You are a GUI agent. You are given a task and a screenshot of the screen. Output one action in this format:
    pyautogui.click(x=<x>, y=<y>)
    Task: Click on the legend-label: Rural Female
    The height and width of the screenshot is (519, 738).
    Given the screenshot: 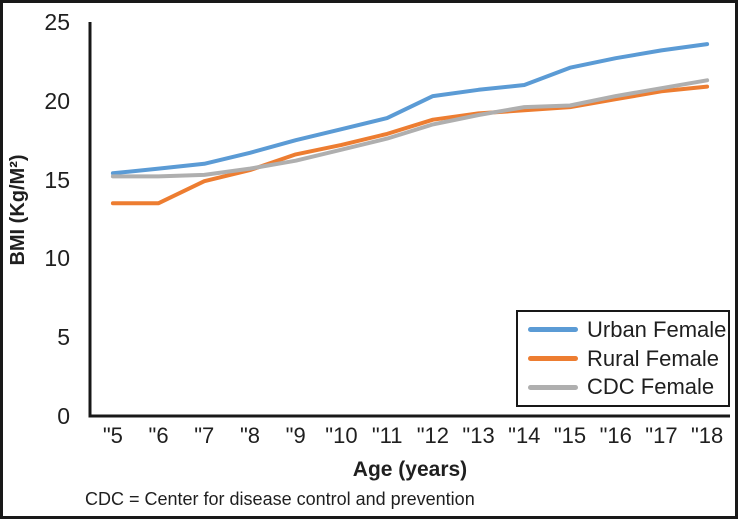 What is the action you would take?
    pyautogui.click(x=653, y=358)
    